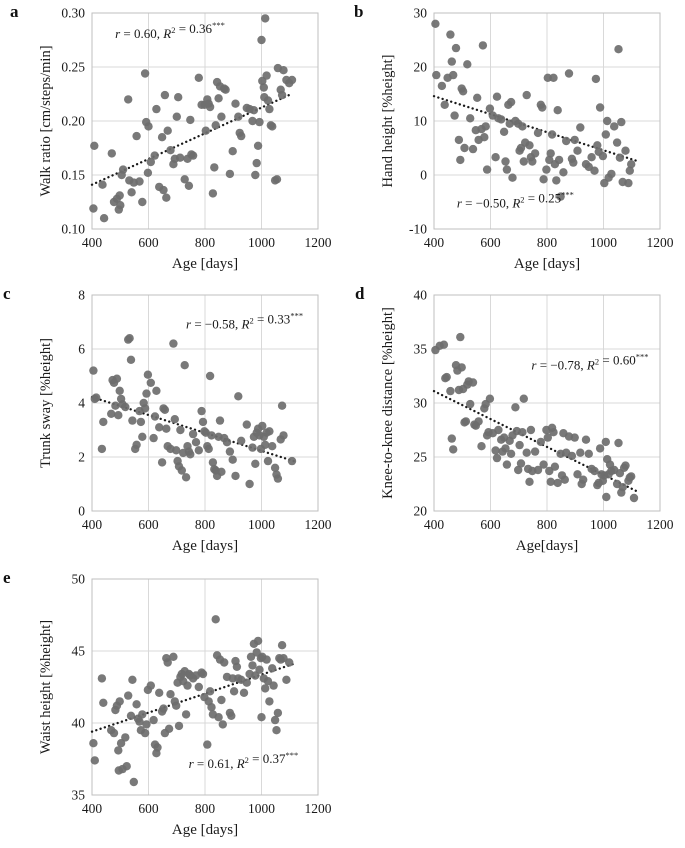 Image resolution: width=685 pixels, height=848 pixels. Describe the element at coordinates (81, 457) in the screenshot. I see `y-tick-label: 2` at that location.